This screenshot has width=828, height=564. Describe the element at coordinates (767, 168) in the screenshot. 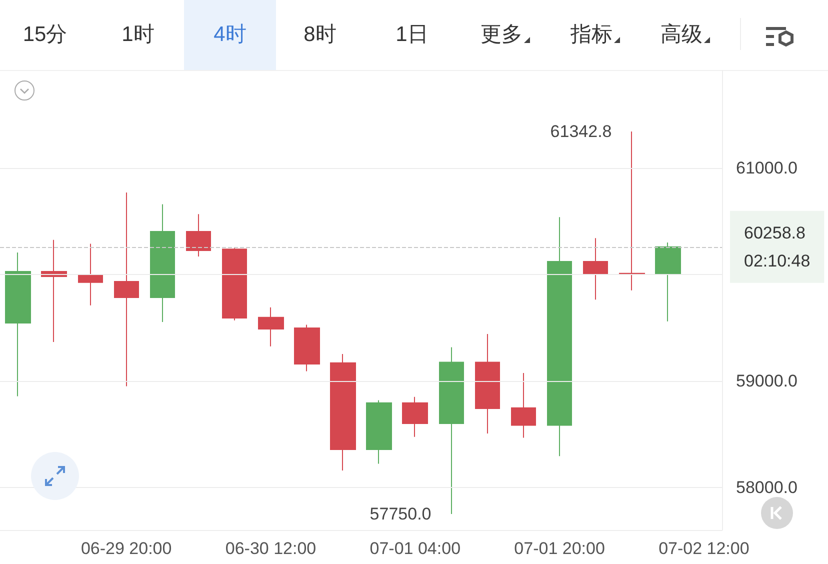

I see `y-tick-label: 61000.0` at that location.